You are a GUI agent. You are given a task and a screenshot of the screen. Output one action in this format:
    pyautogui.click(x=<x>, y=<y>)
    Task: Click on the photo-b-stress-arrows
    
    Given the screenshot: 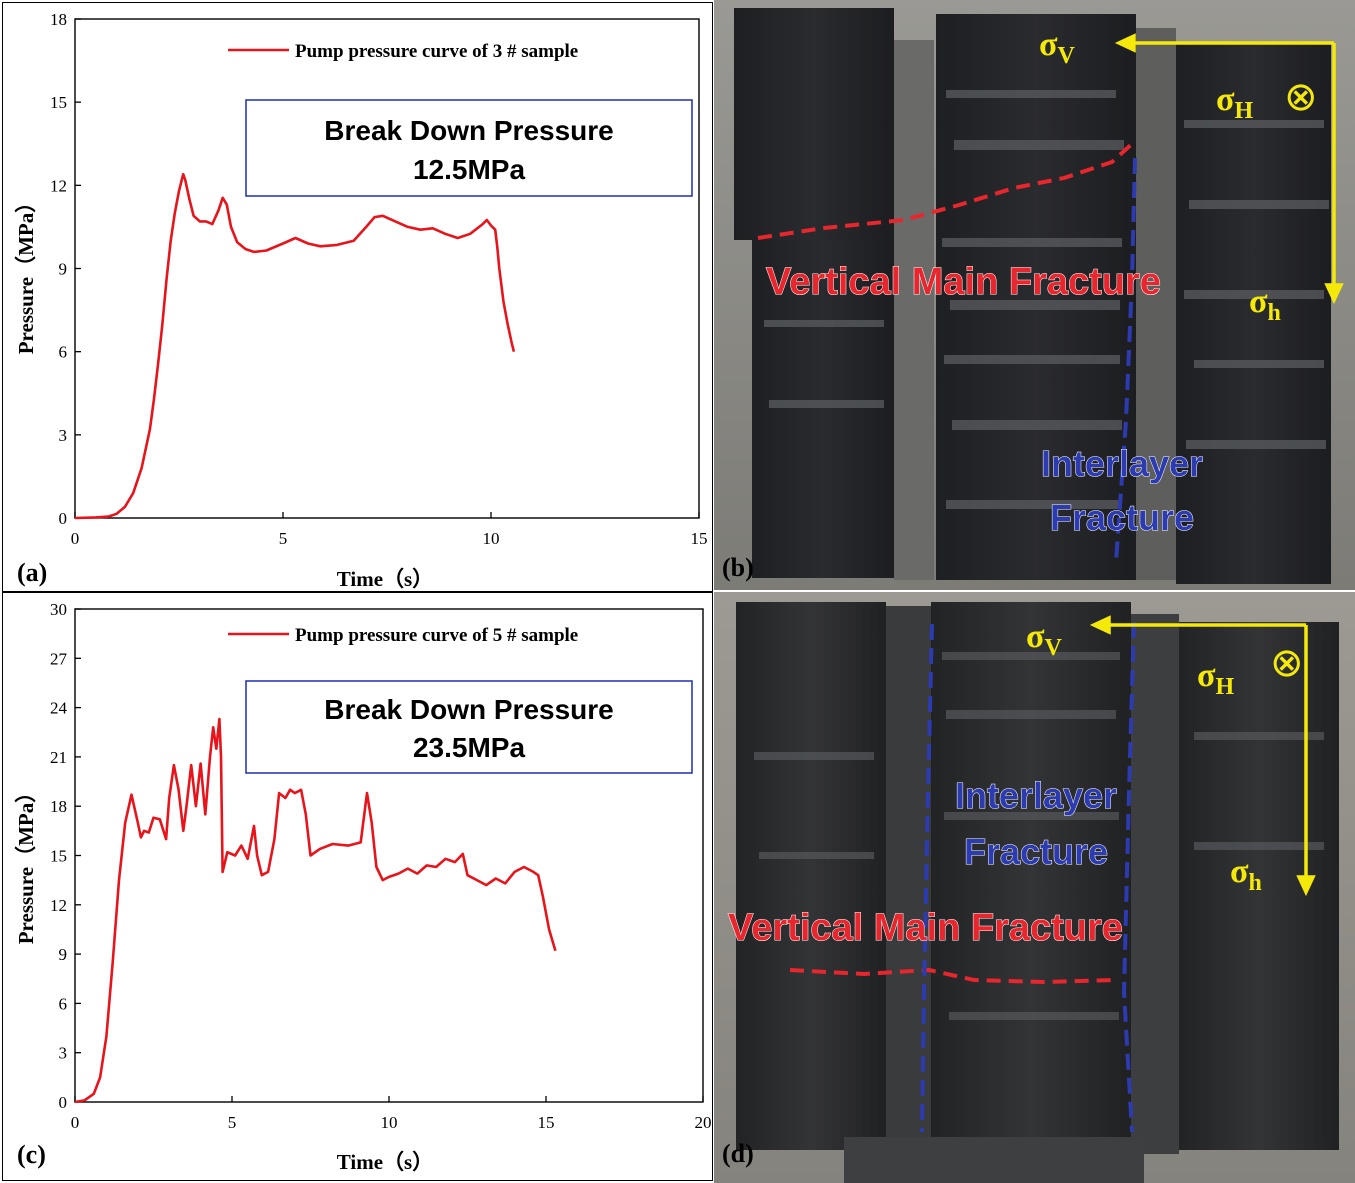 What is the action you would take?
    pyautogui.click(x=1229, y=169)
    